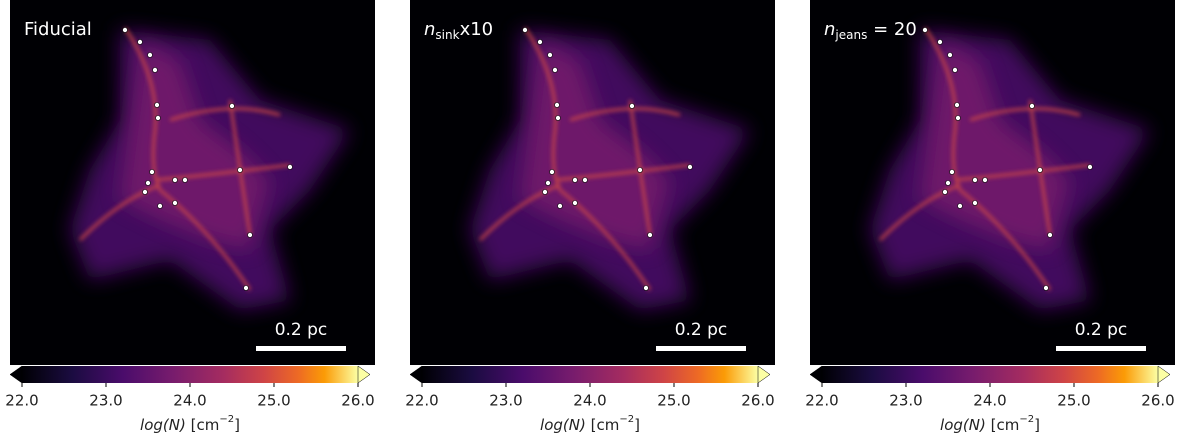 This screenshot has width=1184, height=441. What do you see at coordinates (850, 35) in the screenshot?
I see `title-sub: jeans` at bounding box center [850, 35].